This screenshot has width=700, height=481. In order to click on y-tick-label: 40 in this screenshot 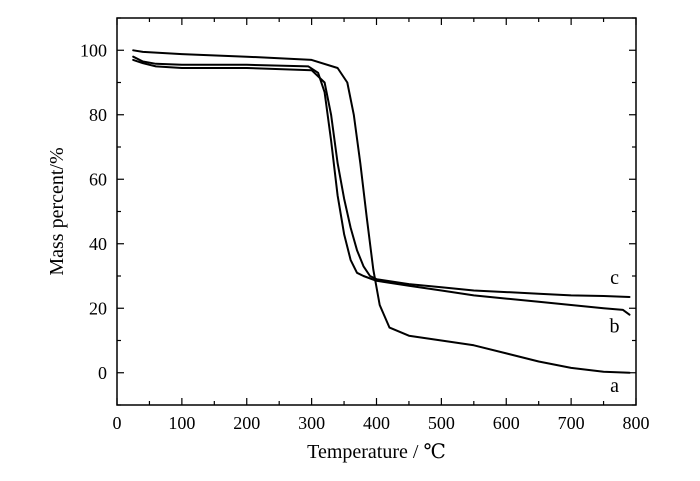, I will do `click(98, 244)`.